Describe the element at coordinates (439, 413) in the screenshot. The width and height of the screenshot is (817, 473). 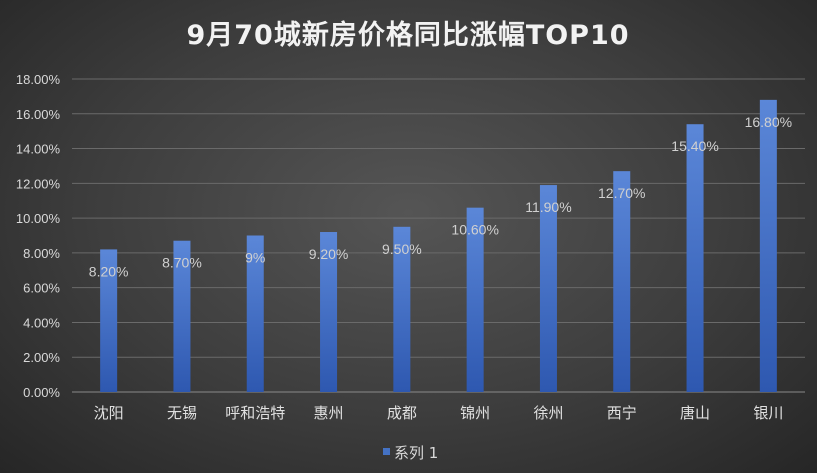
I see `x-axis-ticks: 沈阳 无锡 呼和浩特 惠州 成都 锦州 徐州 西宁 唐山 银川` at that location.